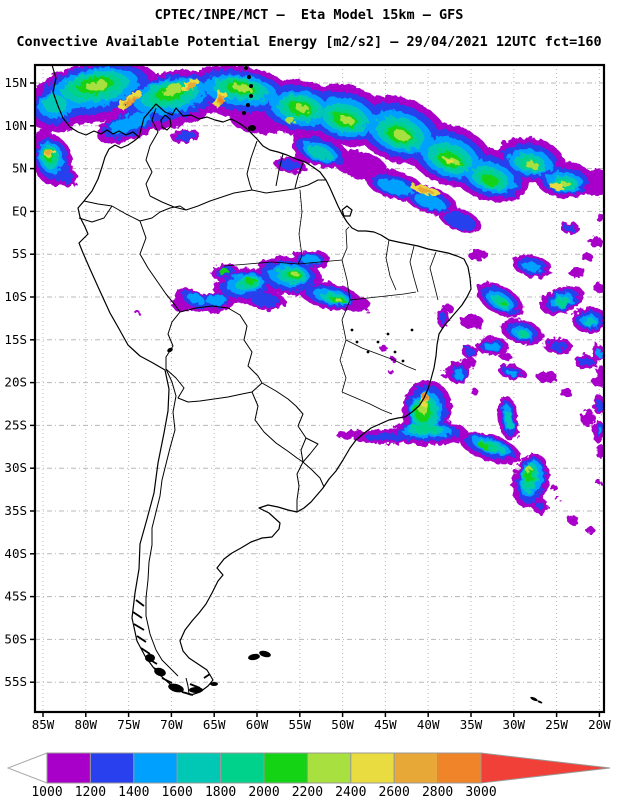  I want to click on lat-label: EQ, so click(19, 210).